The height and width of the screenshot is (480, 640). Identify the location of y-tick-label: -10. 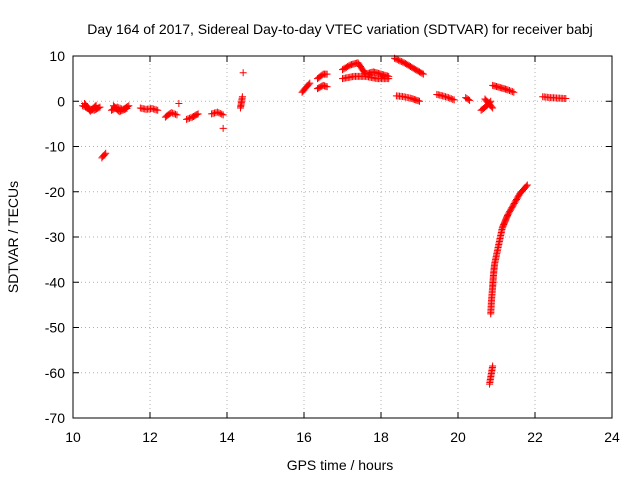
(55, 147).